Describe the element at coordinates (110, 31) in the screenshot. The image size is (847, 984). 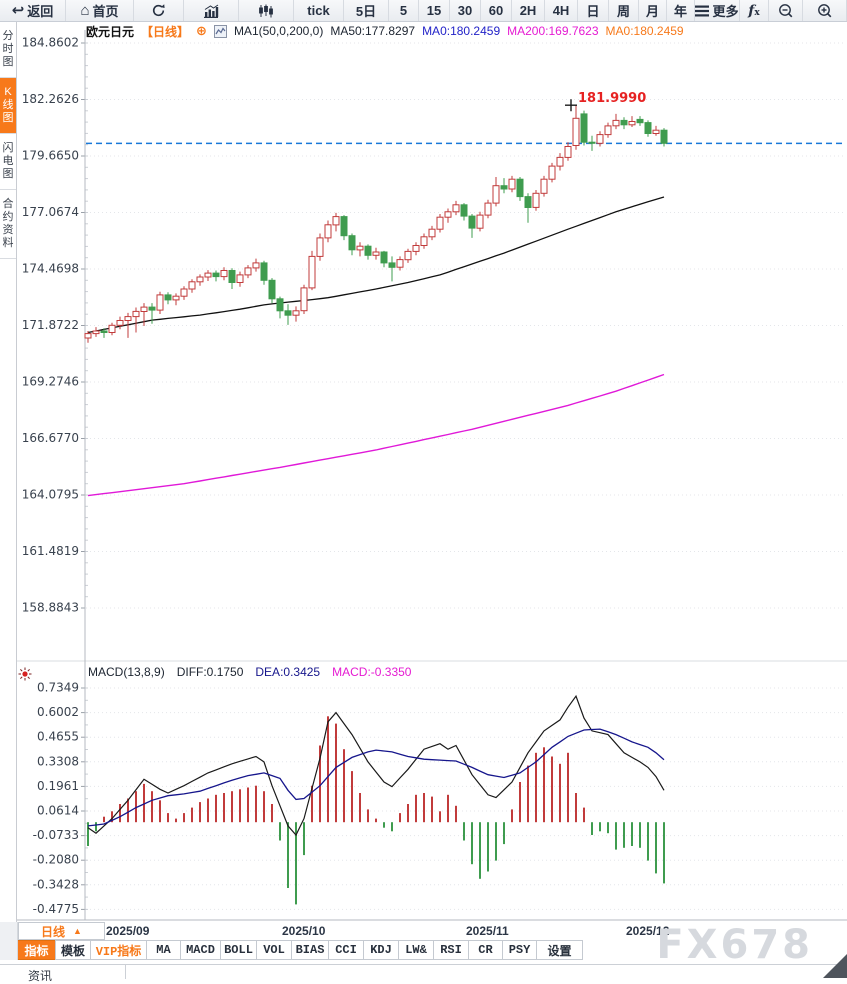
I see `symbol-name: 欧元日元` at that location.